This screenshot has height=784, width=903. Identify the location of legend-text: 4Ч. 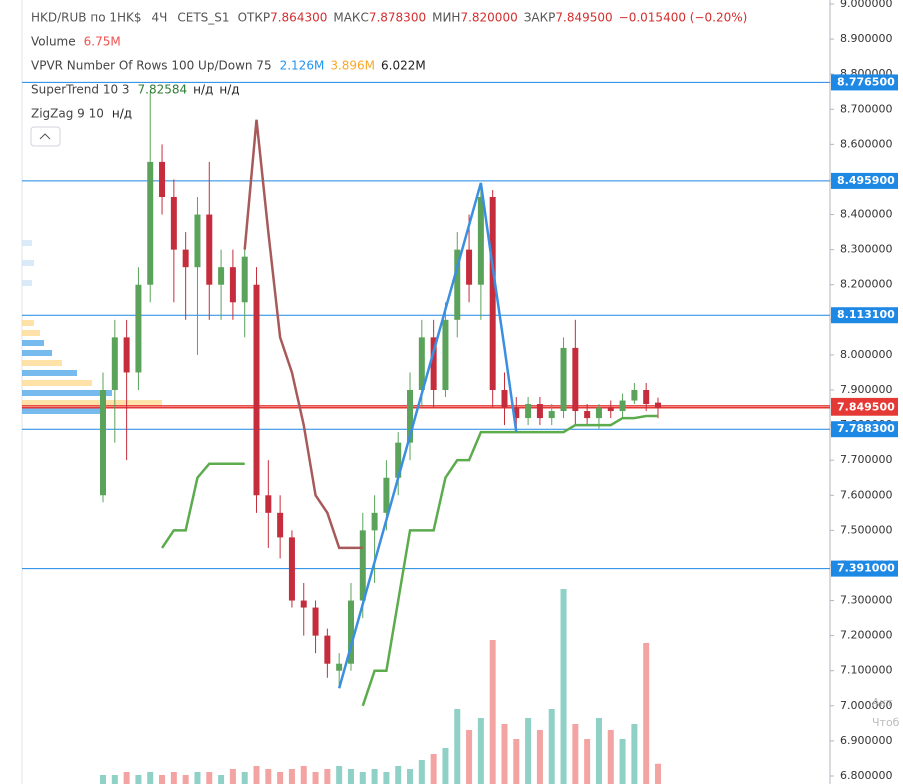
(160, 18).